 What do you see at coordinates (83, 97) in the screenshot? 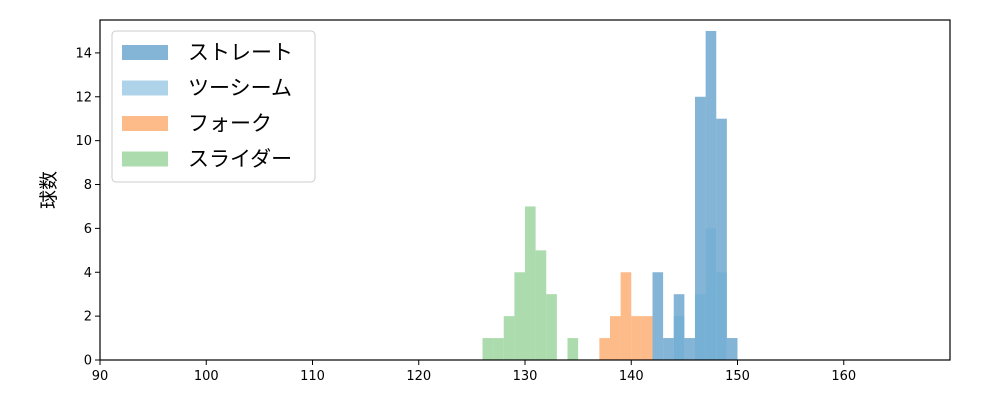
I see `y-tick-label-6: 12` at bounding box center [83, 97].